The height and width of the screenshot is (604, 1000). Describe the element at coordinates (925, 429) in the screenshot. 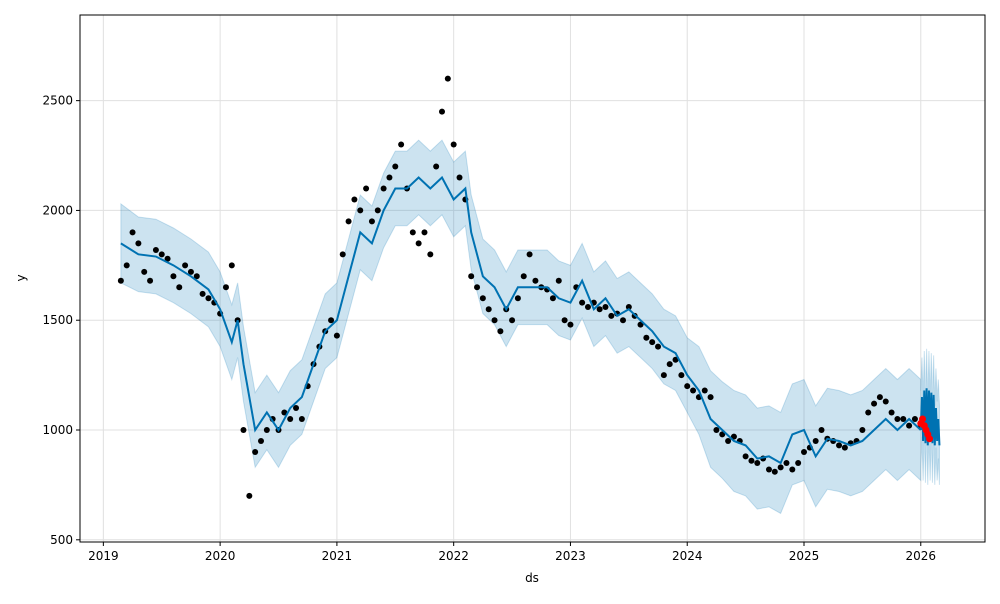

I see `recent-points` at that location.